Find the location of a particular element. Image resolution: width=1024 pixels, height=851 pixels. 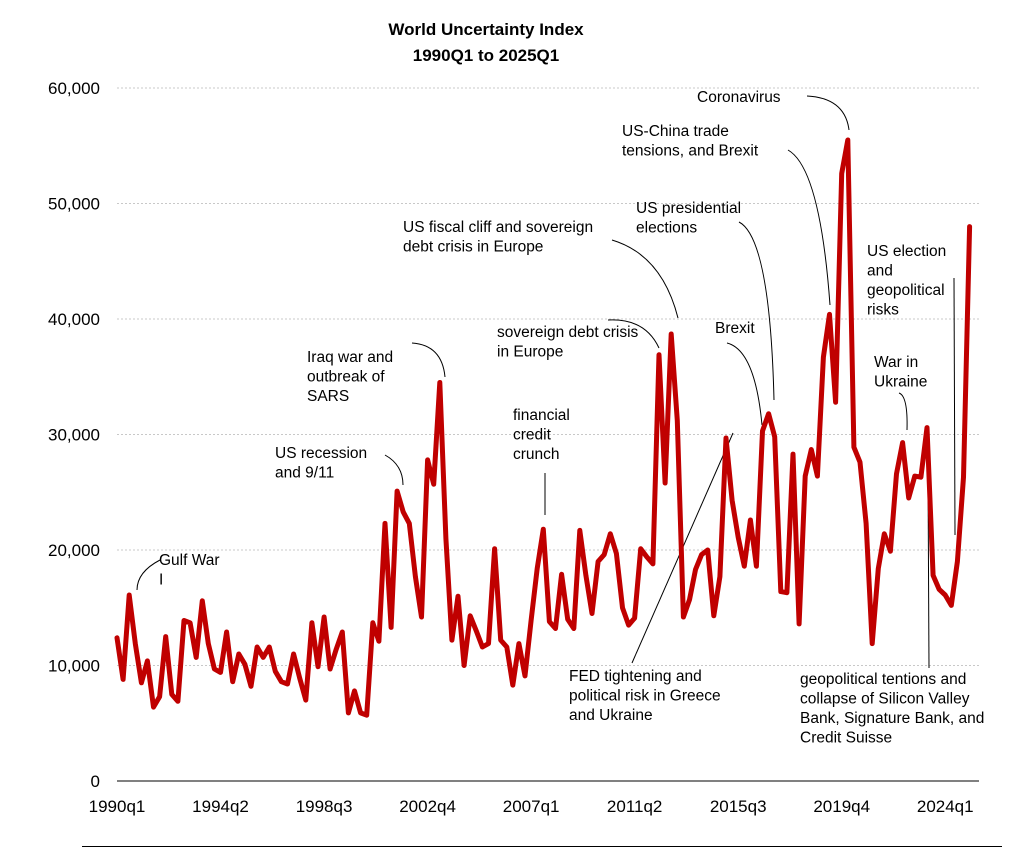

annotation-line: and Ukraine is located at coordinates (611, 715).